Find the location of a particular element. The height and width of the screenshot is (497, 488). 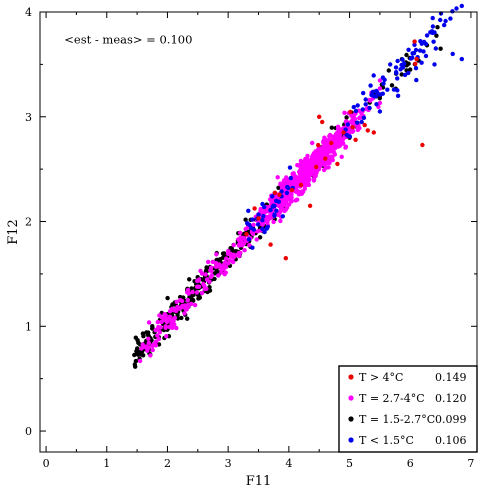

x-tick-label: 0 is located at coordinates (46, 463).